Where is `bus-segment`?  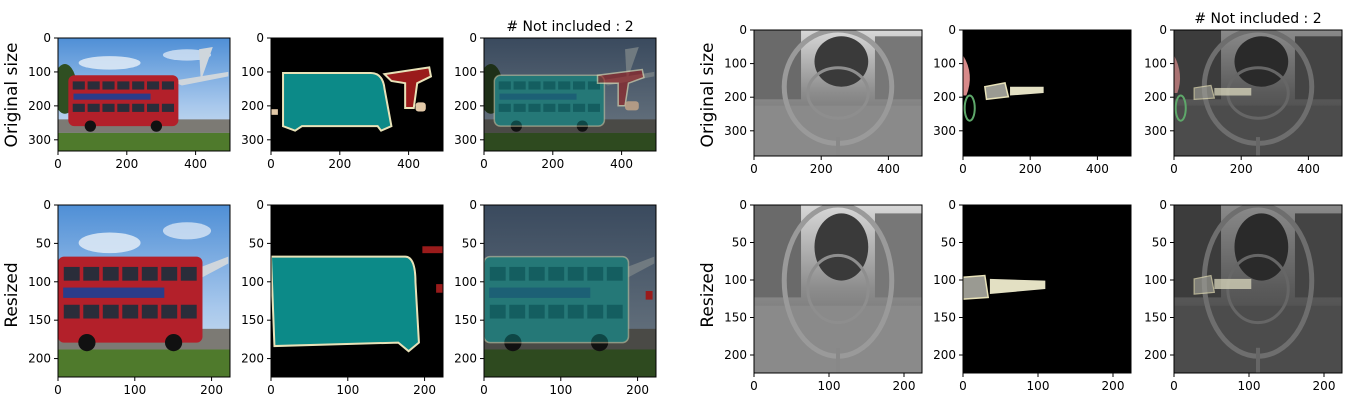
bus-segment is located at coordinates (337, 102).